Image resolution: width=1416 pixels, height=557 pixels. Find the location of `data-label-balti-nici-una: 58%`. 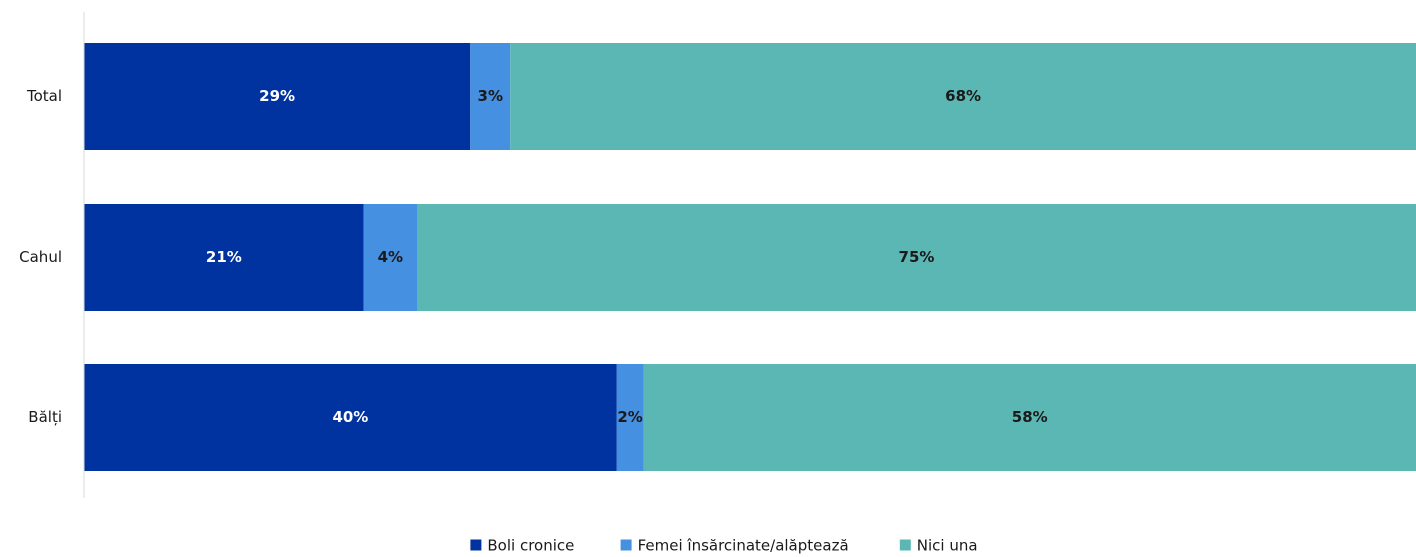

data-label-balti-nici-una: 58% is located at coordinates (1030, 417).